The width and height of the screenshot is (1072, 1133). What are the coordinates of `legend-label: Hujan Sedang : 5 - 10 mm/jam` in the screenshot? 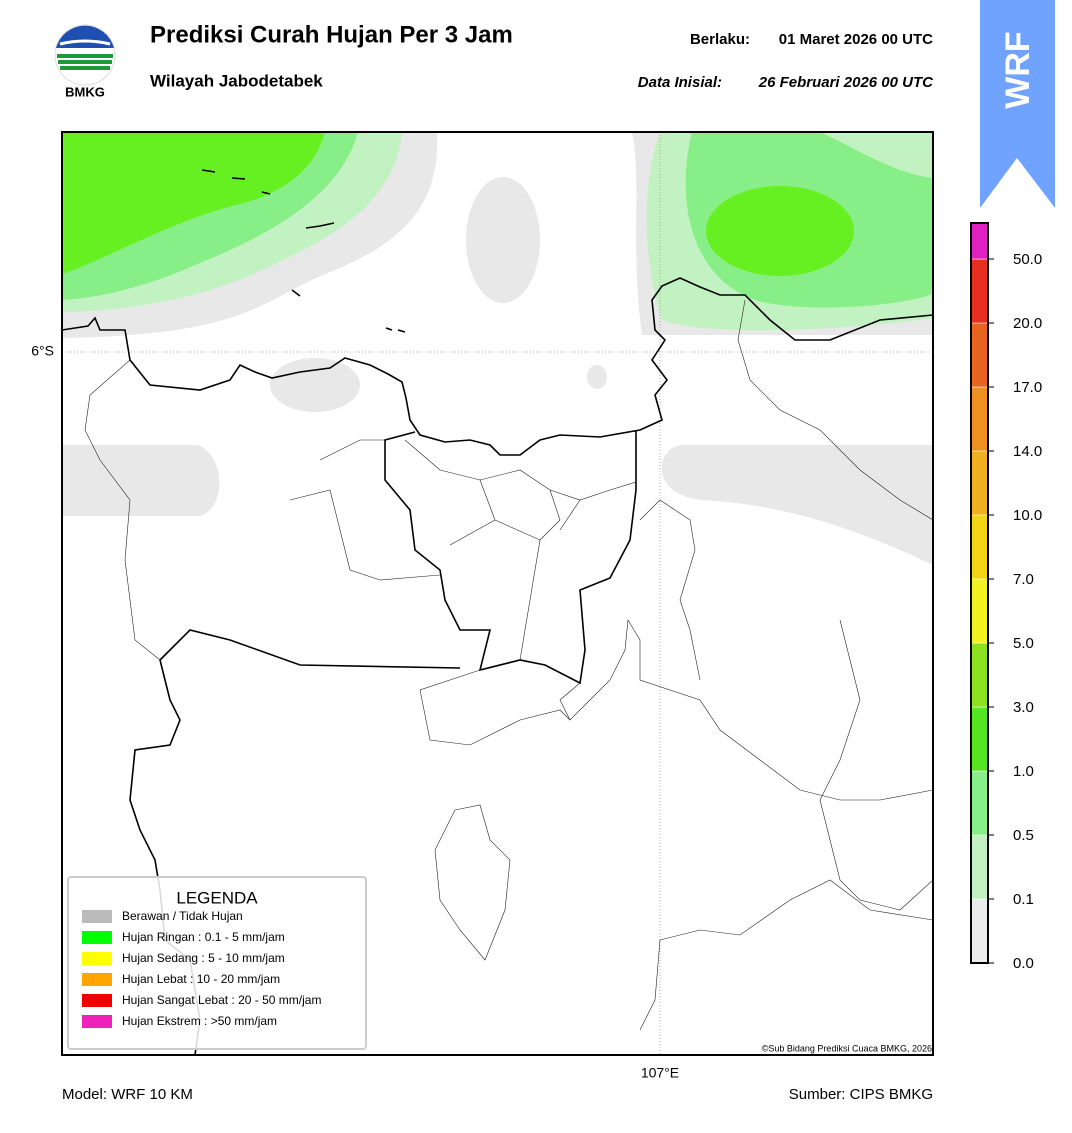 It's located at (203, 958).